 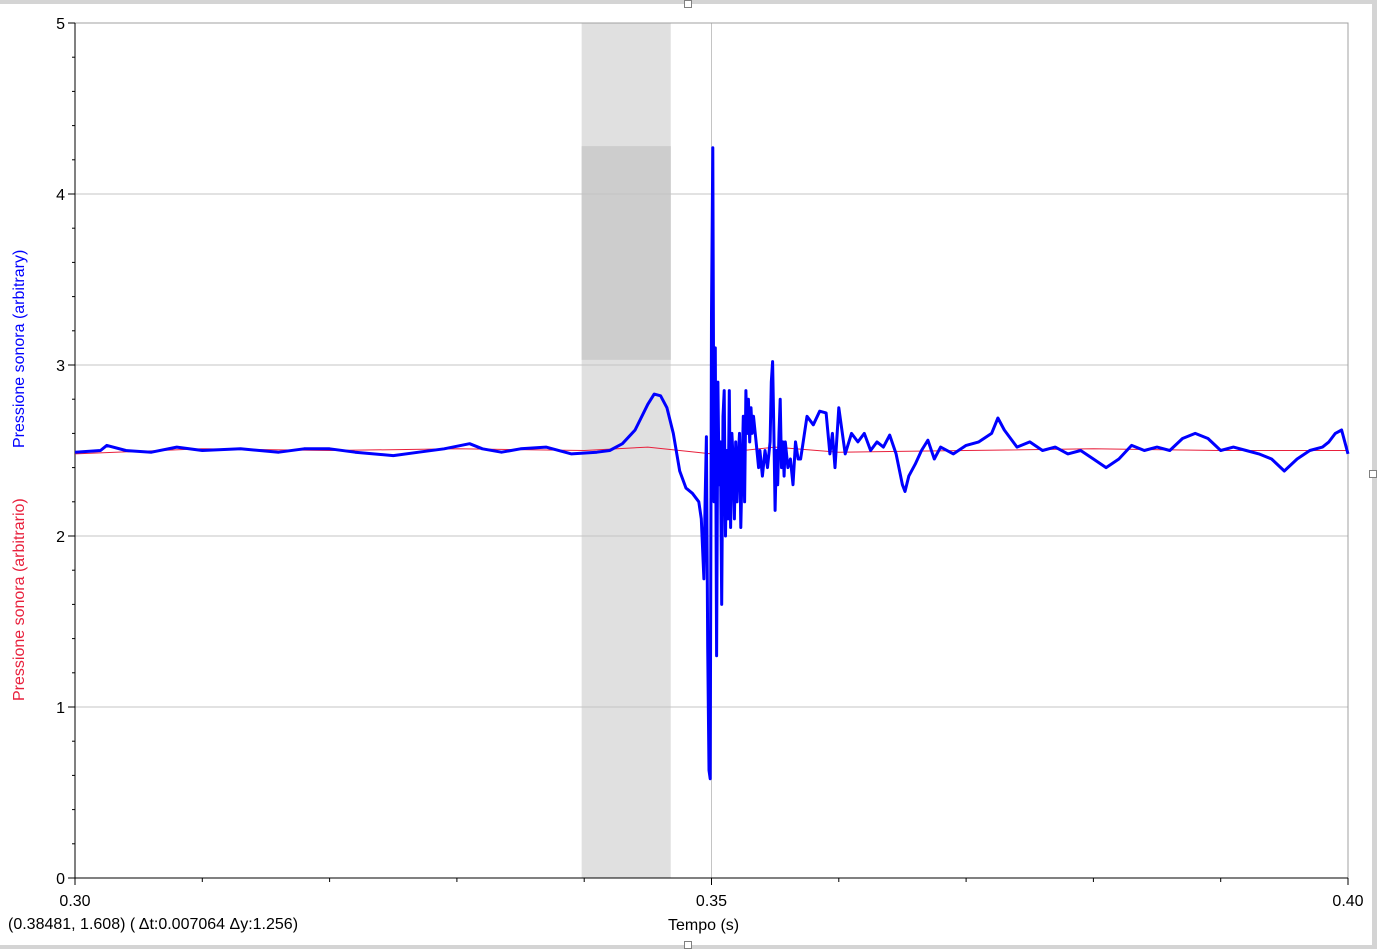 What do you see at coordinates (626, 253) in the screenshot?
I see `selection-box` at bounding box center [626, 253].